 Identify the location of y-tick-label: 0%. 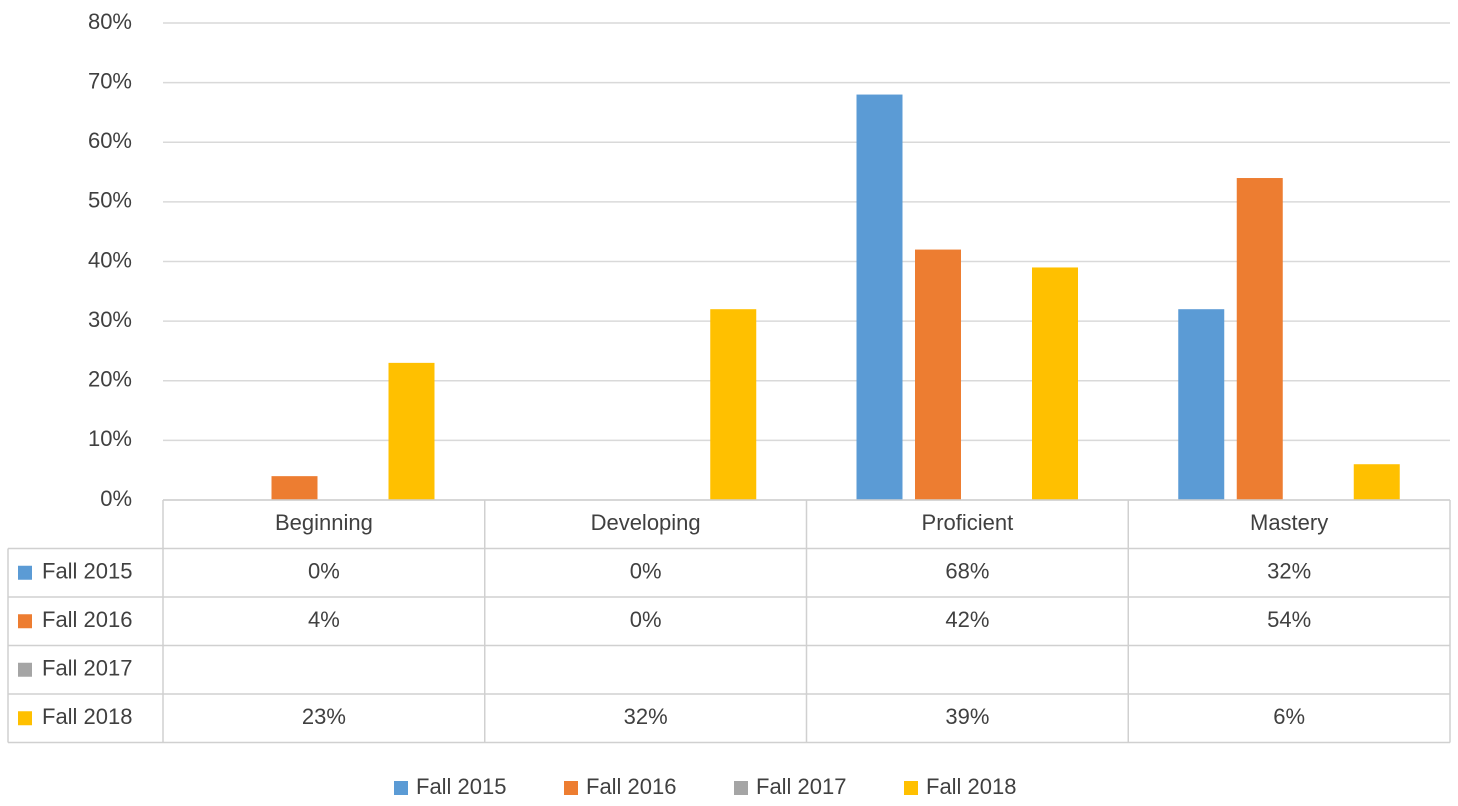
(116, 498).